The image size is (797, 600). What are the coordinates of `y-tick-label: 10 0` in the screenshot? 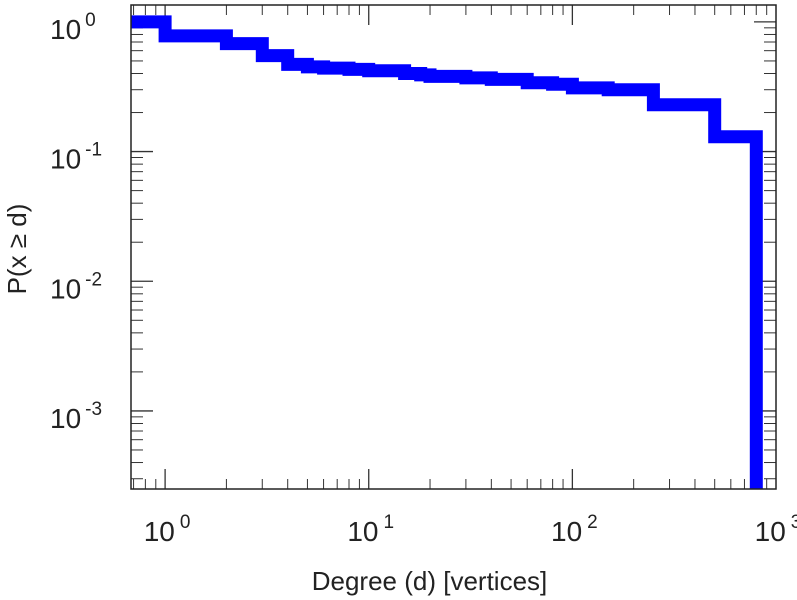 It's located at (73, 27).